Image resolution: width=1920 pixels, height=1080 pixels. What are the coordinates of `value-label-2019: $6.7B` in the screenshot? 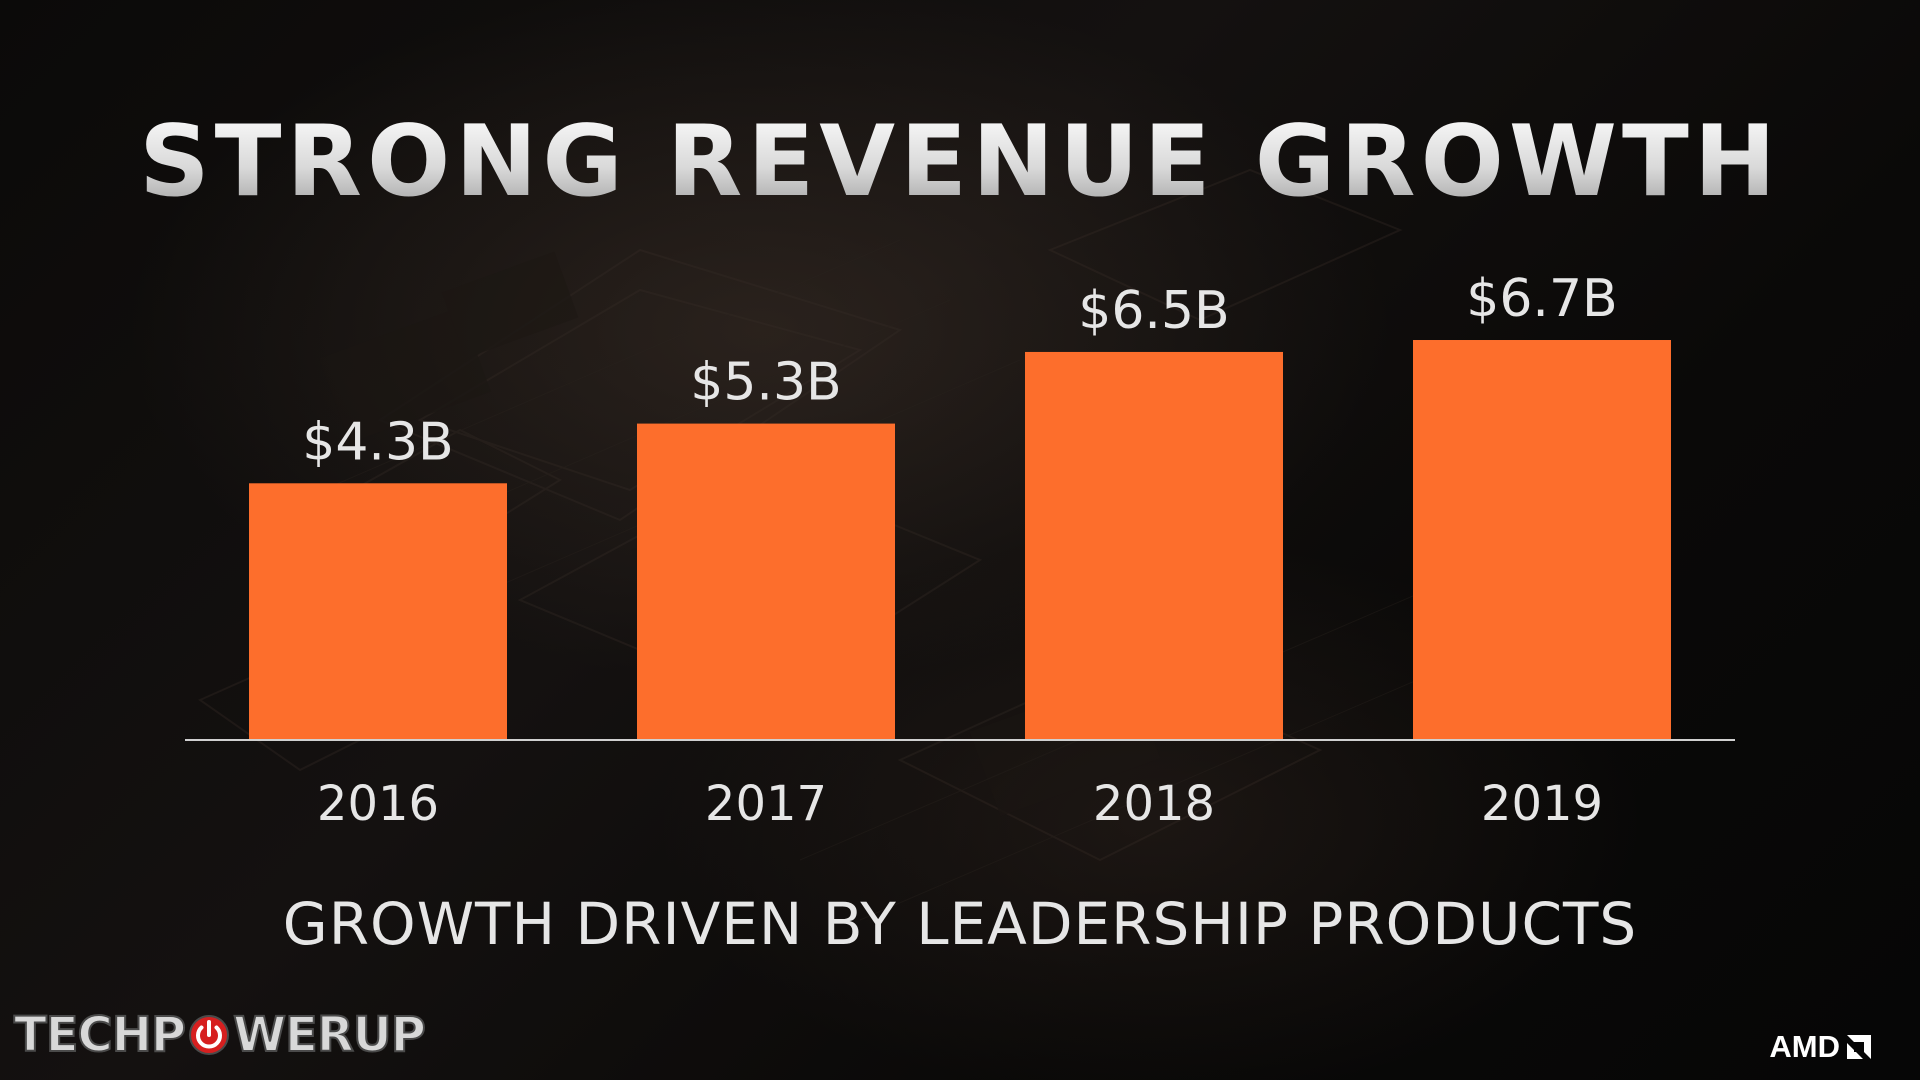 It's located at (1541, 299).